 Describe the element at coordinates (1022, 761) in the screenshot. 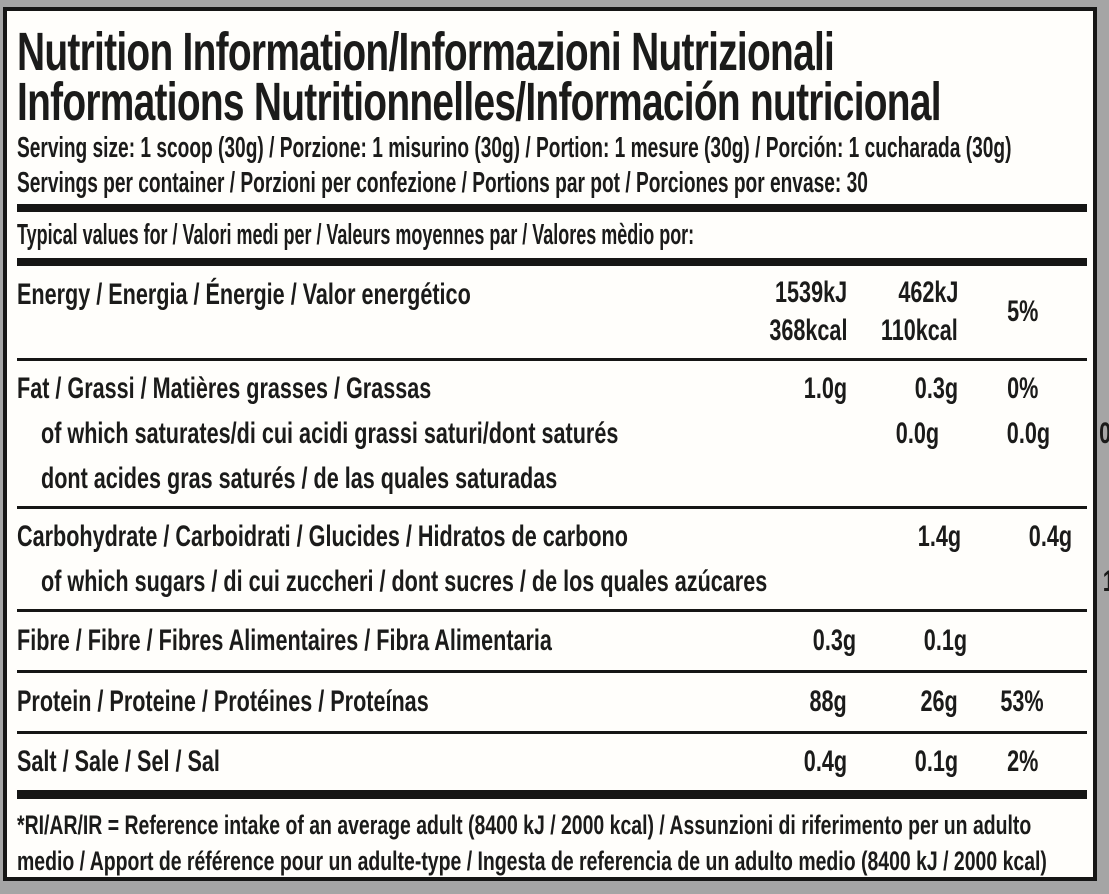

I see `salt-ri: 2%` at that location.